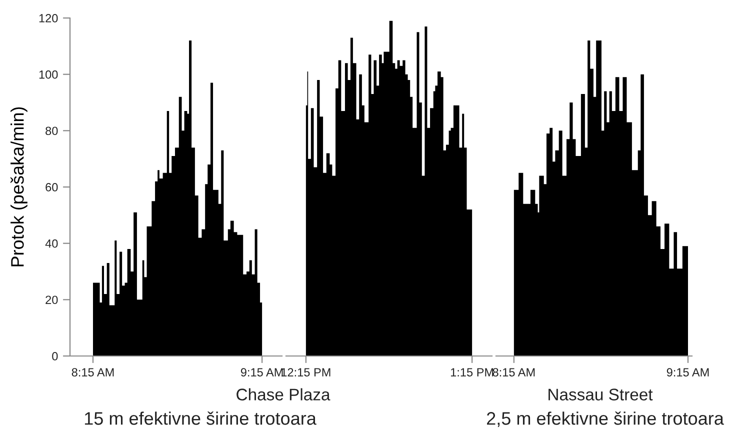 The image size is (735, 432). Describe the element at coordinates (600, 394) in the screenshot. I see `text: Nassau Street` at that location.